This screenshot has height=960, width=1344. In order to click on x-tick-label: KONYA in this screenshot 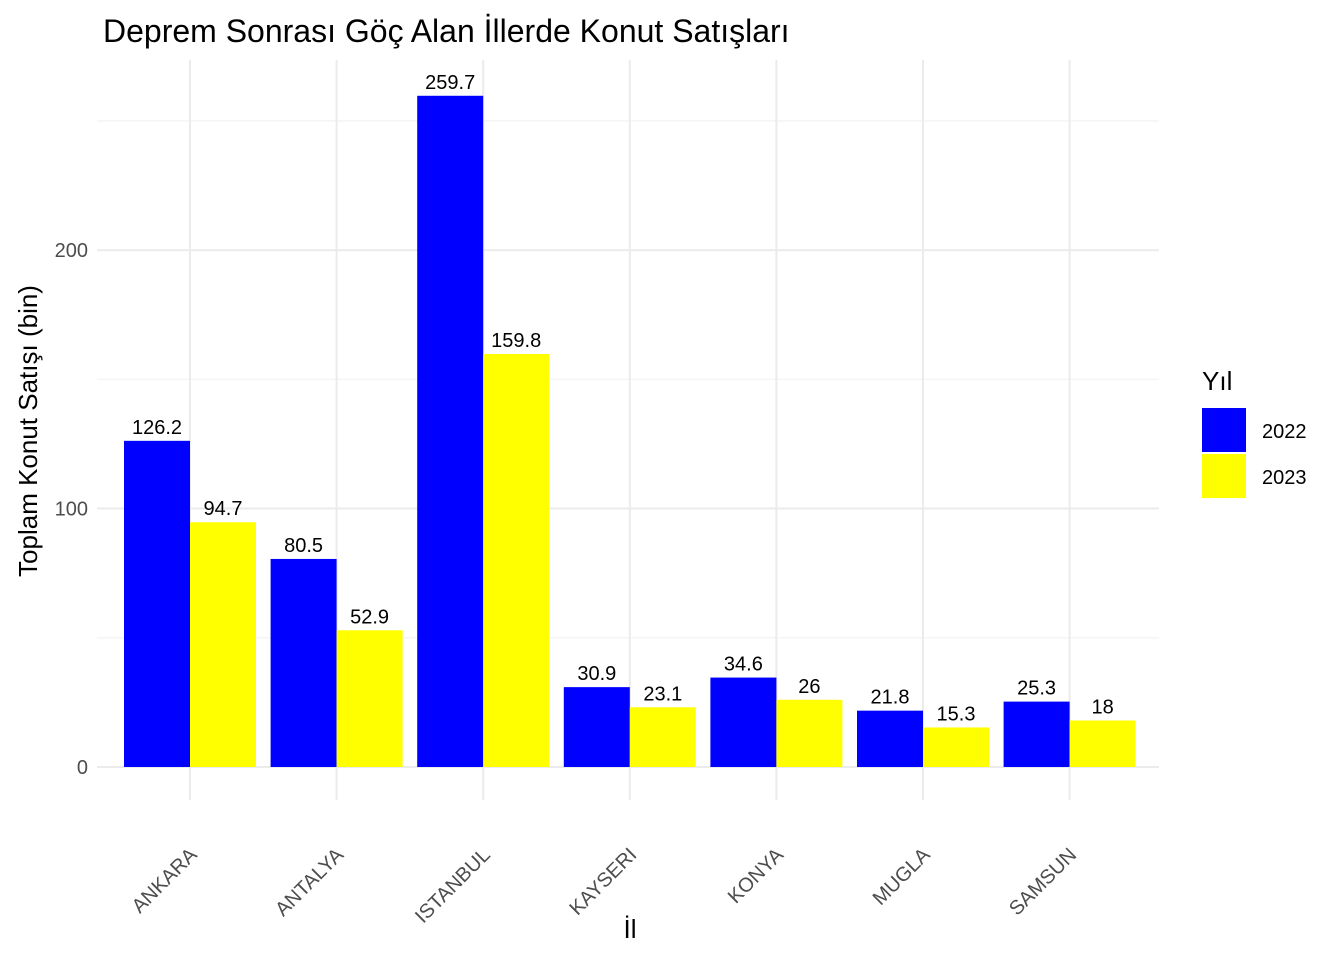, I will do `click(756, 876)`.